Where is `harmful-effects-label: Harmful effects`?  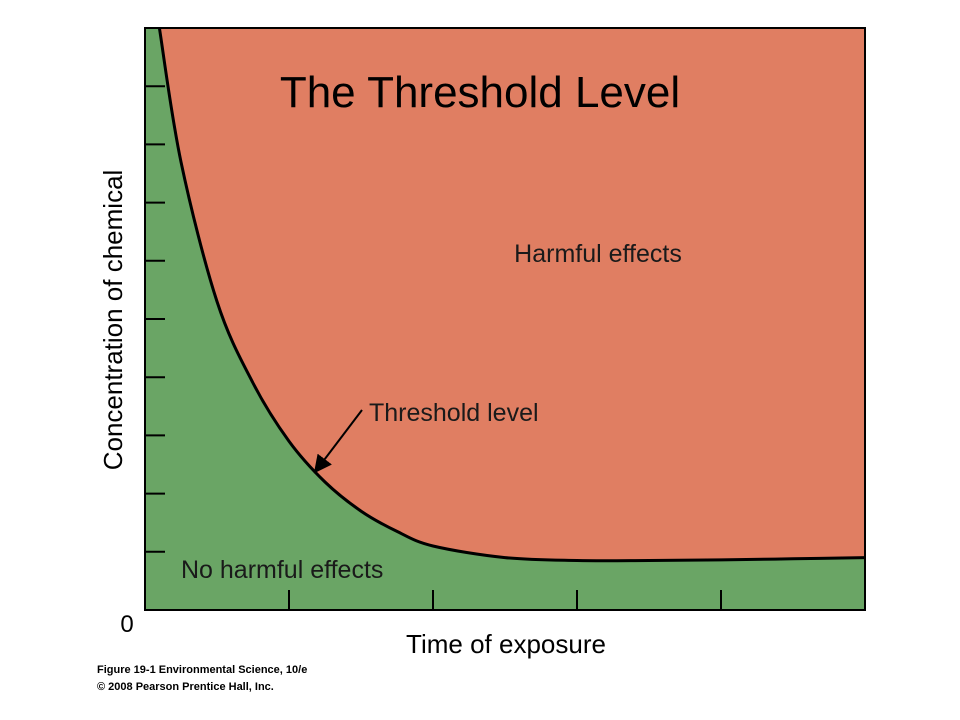
harmful-effects-label: Harmful effects is located at coordinates (598, 254).